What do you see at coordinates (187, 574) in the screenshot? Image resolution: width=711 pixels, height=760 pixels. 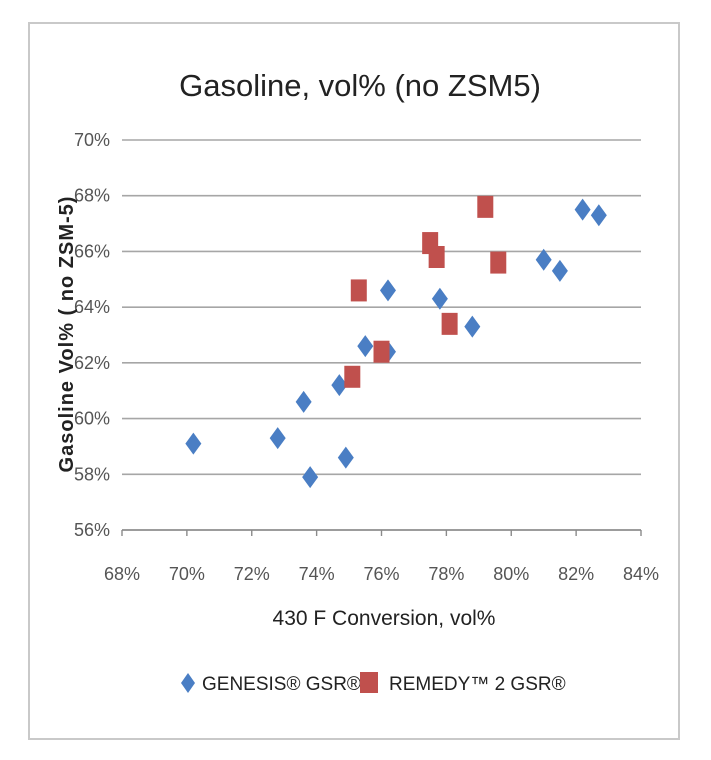 I see `x-tick-label: 70%` at bounding box center [187, 574].